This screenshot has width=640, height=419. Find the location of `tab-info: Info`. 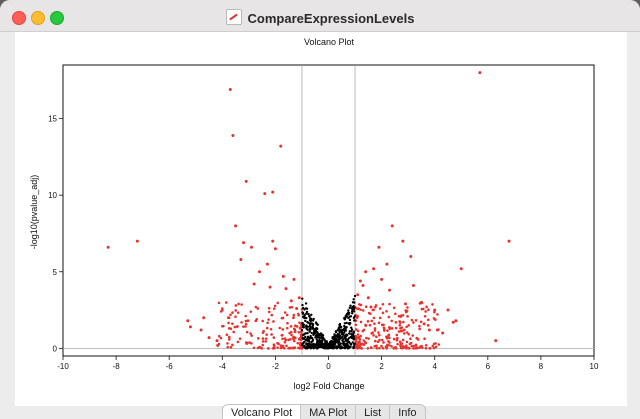

tab-info: Info is located at coordinates (407, 413).